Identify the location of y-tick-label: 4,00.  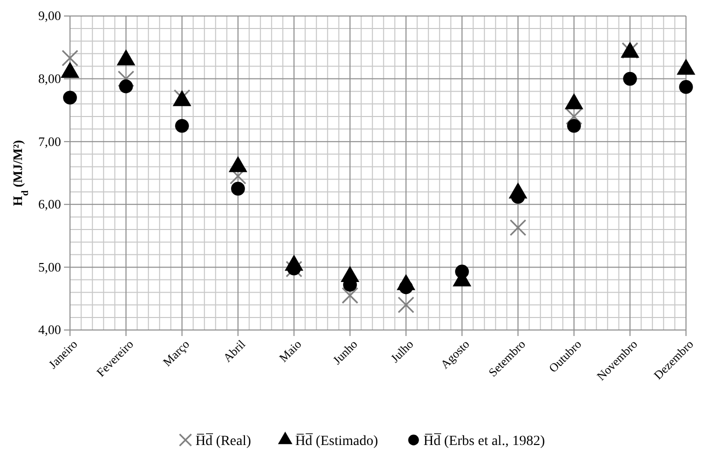
(49, 330).